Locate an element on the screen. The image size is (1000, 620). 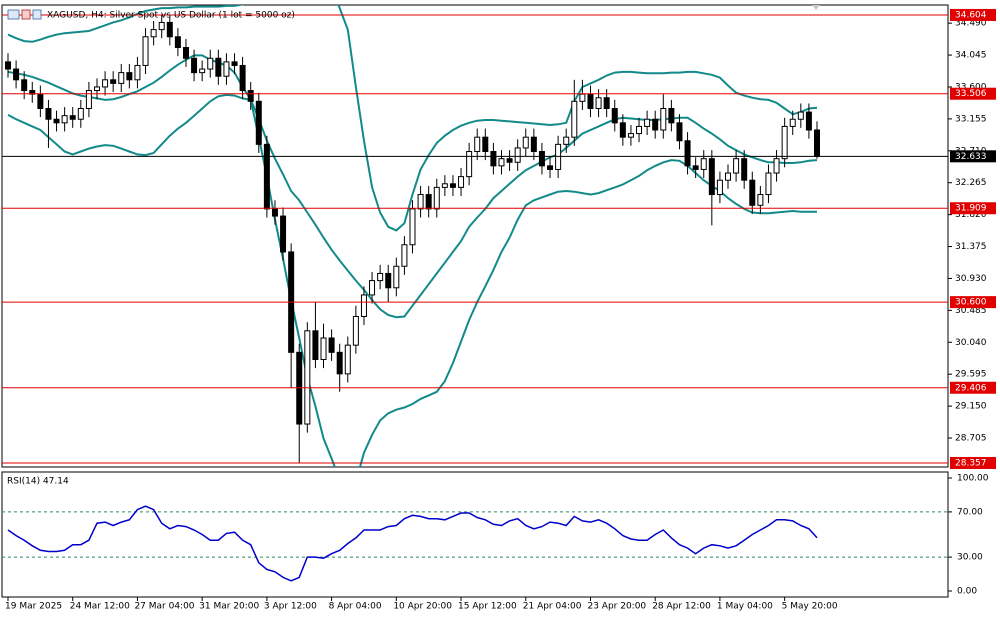
y-tick-label: 34.045 is located at coordinates (971, 56).